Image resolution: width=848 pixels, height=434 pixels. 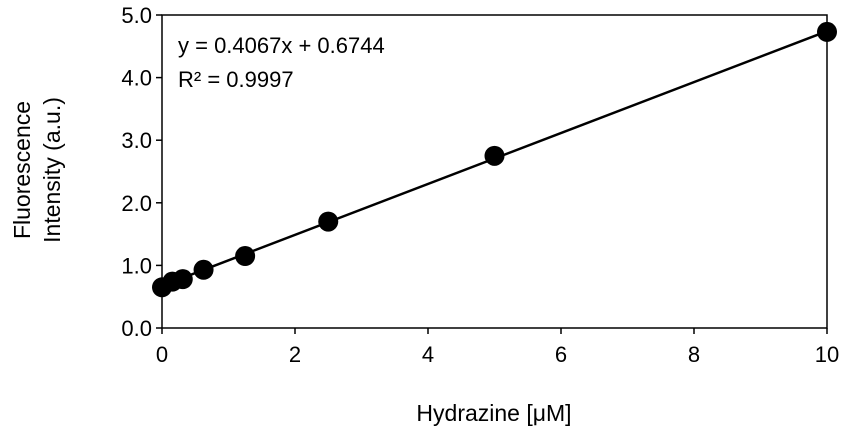 What do you see at coordinates (694, 354) in the screenshot?
I see `x-tick-label: 8` at bounding box center [694, 354].